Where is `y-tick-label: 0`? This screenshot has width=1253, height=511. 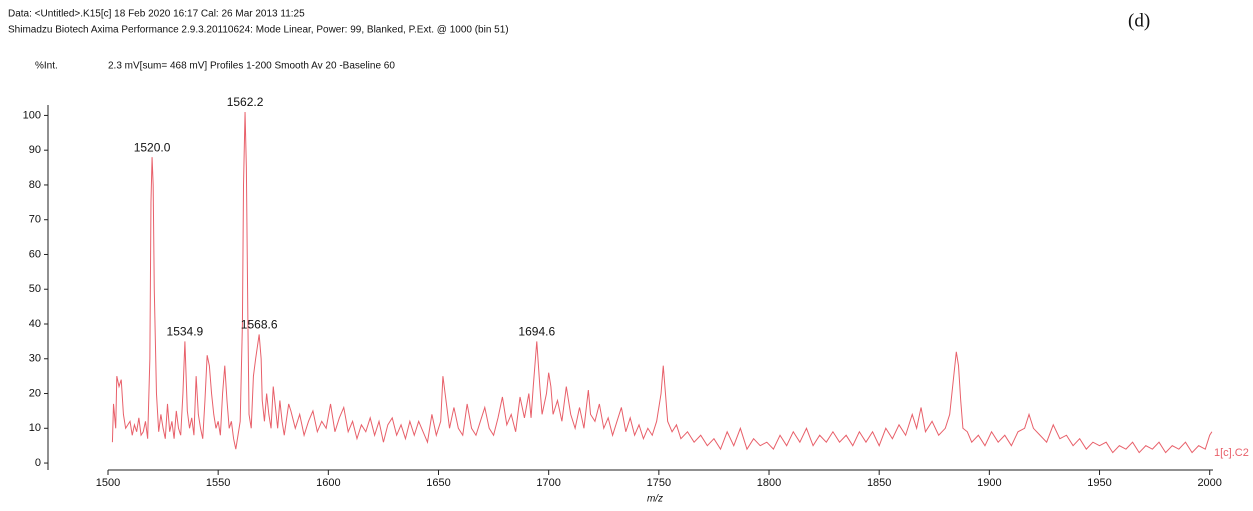 y-tick-label: 0 is located at coordinates (38, 463).